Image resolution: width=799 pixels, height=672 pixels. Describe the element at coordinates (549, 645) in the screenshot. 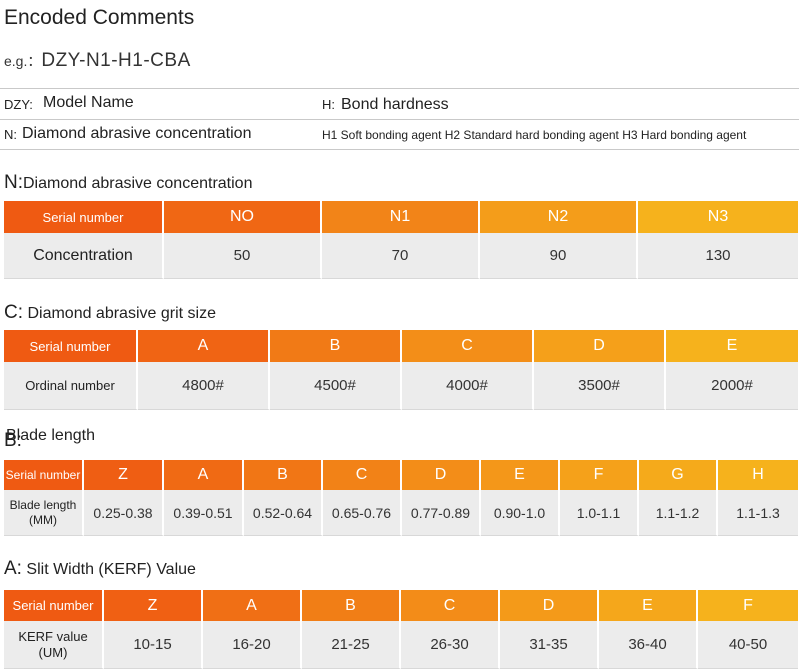

I see `table-cell: 31-35` at that location.